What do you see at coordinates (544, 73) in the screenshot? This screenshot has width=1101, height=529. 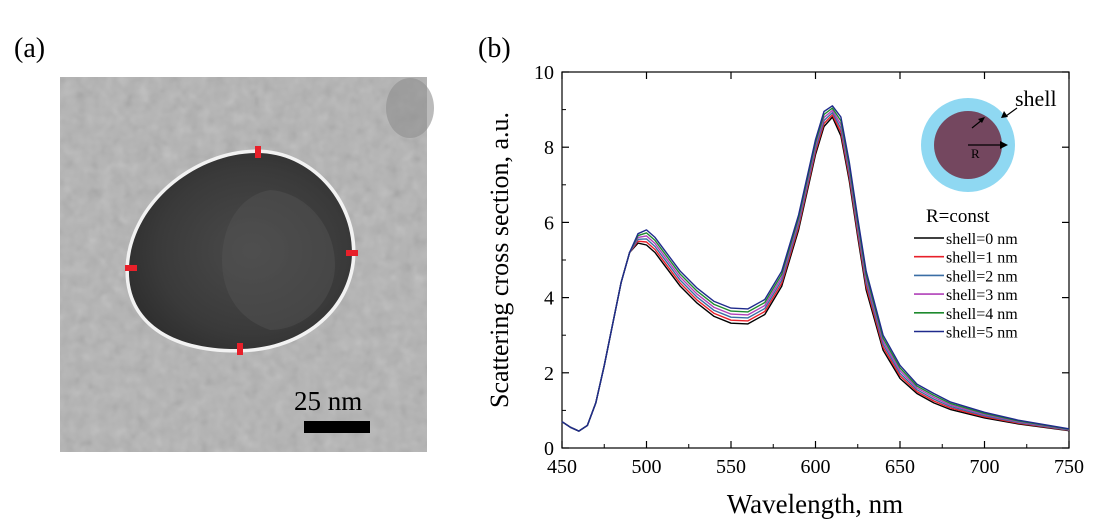 I see `y-tick-label: 10` at bounding box center [544, 73].